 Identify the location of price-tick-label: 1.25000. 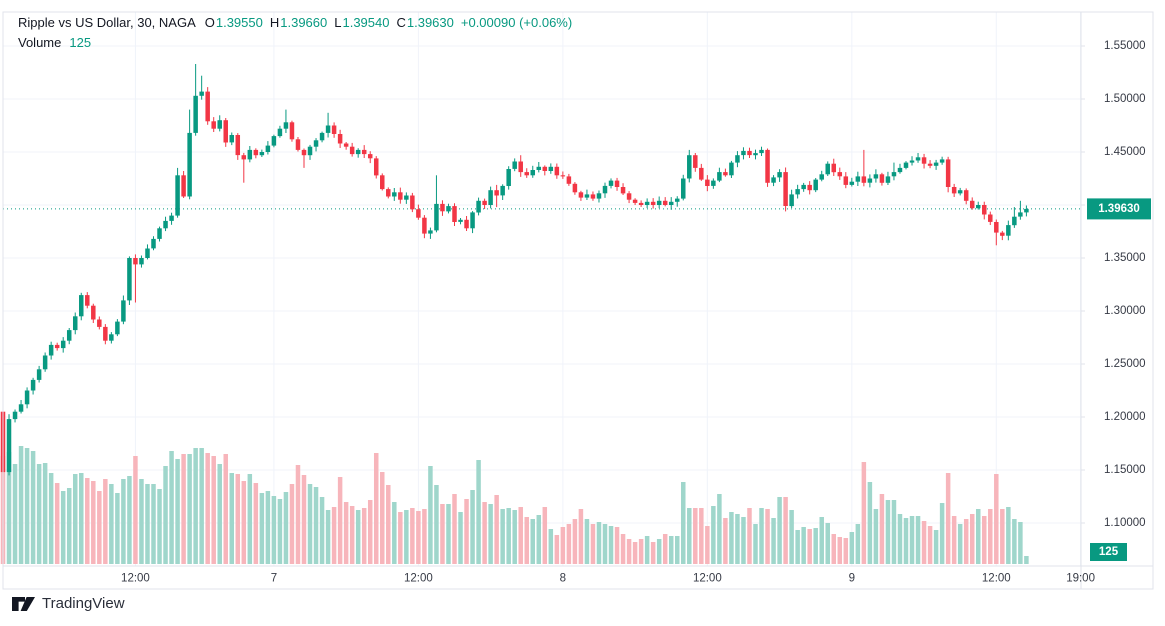
(1125, 364).